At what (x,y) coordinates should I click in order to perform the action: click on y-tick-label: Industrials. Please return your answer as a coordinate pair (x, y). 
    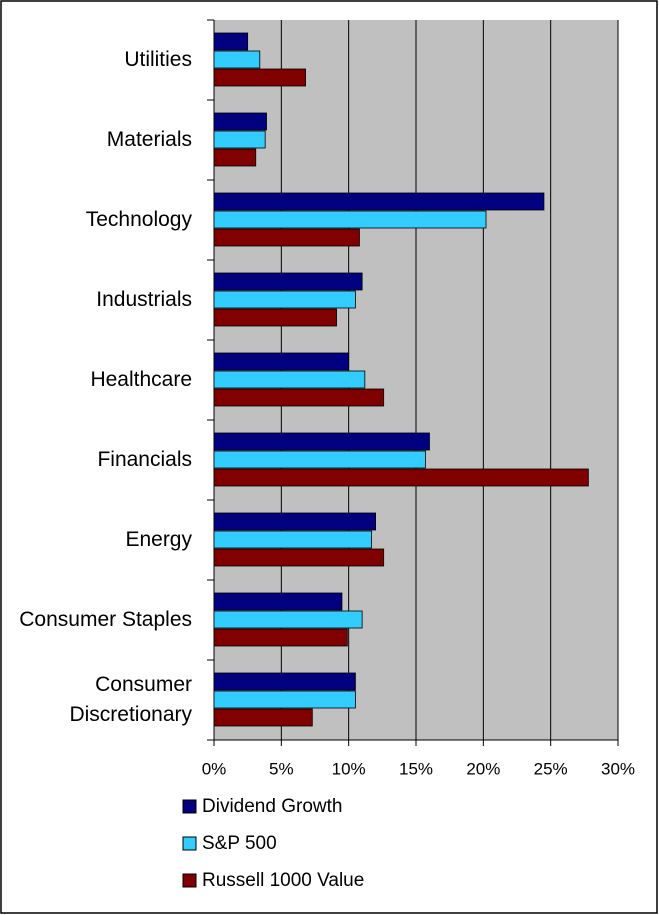
    Looking at the image, I should click on (144, 299).